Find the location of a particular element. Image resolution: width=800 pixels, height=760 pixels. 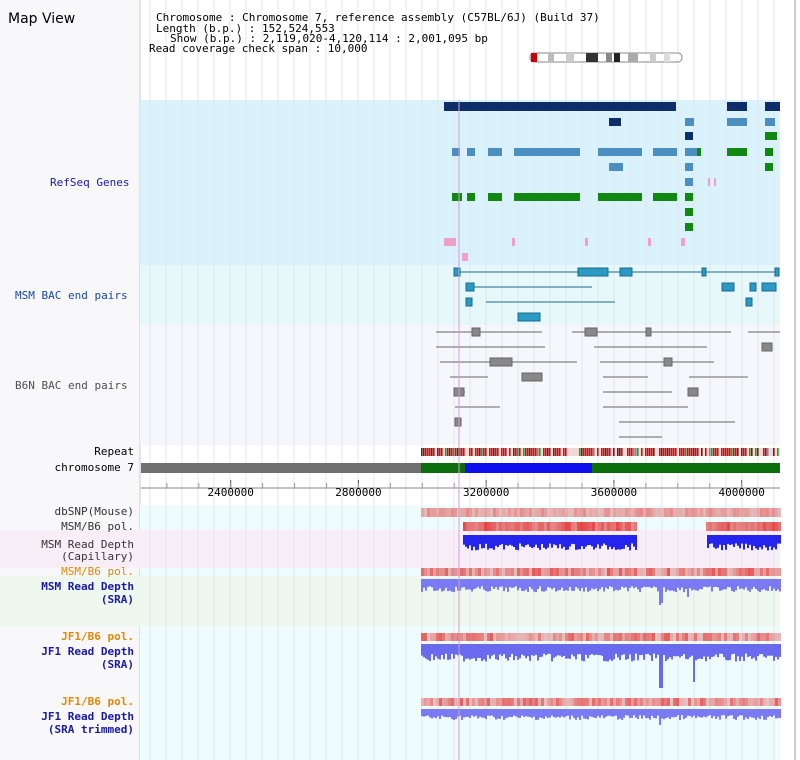

axis-tick-label: 3200000 is located at coordinates (486, 492).